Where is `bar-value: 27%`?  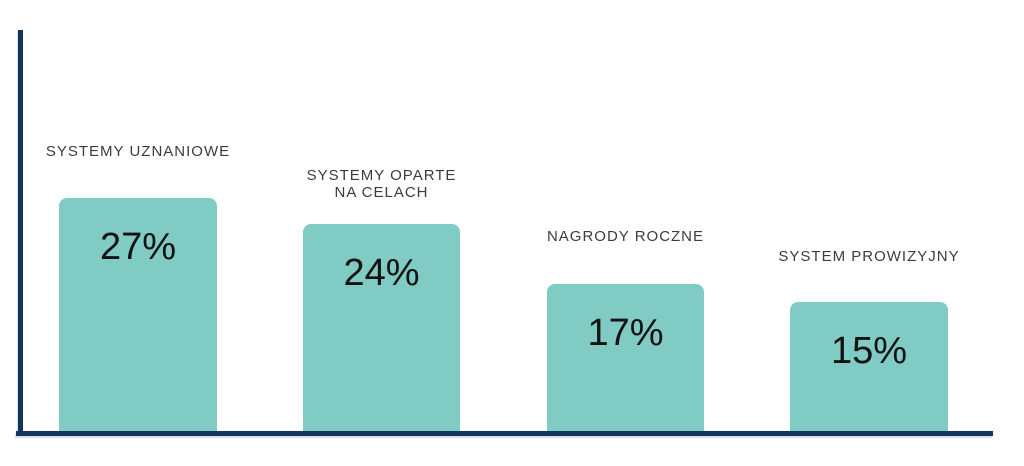
bar-value: 27% is located at coordinates (138, 247).